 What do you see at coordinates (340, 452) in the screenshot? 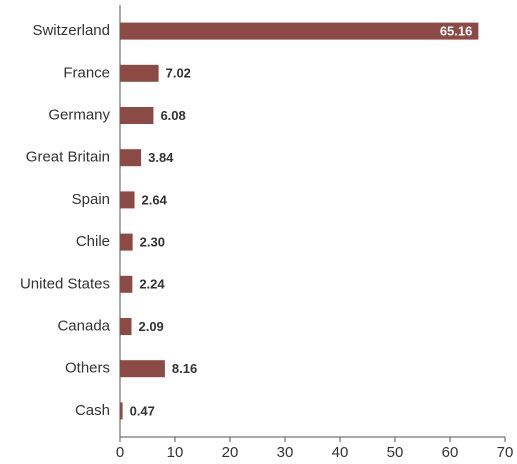
I see `x-tick-label: 40` at bounding box center [340, 452].